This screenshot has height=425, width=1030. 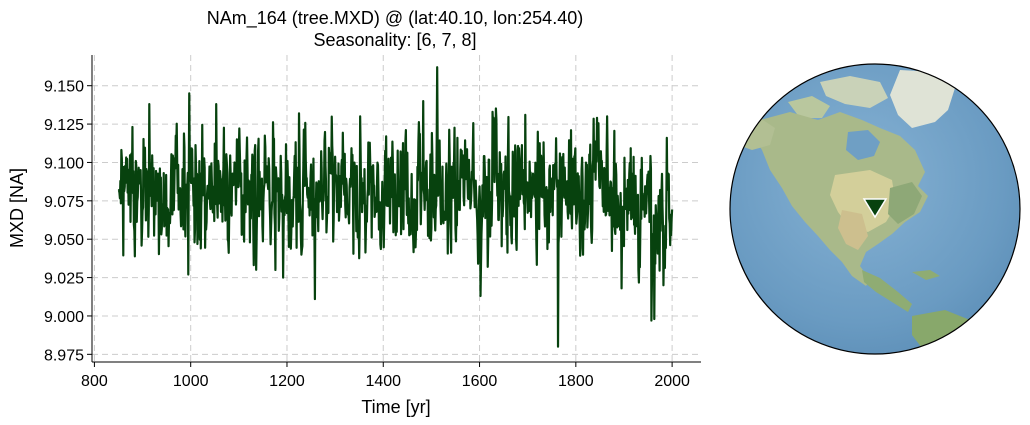 What do you see at coordinates (480, 381) in the screenshot?
I see `x-tick-label: 1600` at bounding box center [480, 381].